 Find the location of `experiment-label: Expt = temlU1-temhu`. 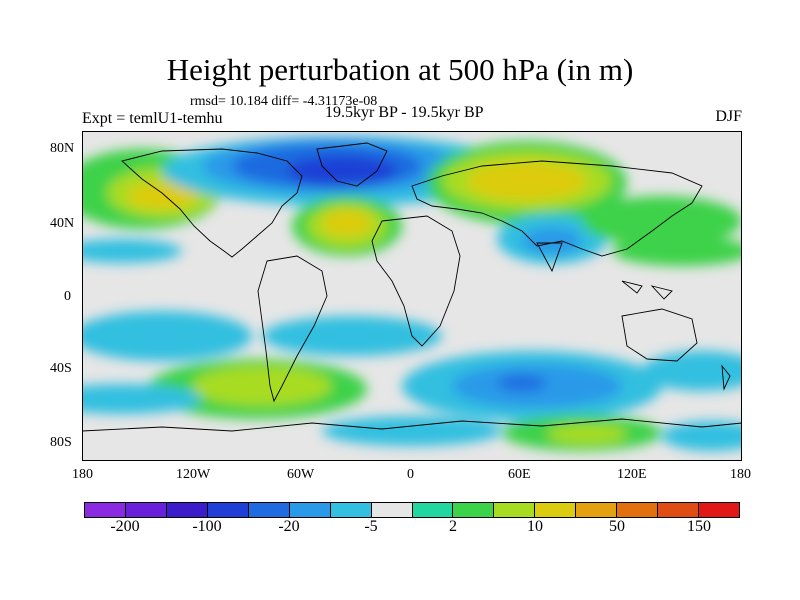

experiment-label: Expt = temlU1-temhu is located at coordinates (152, 118).